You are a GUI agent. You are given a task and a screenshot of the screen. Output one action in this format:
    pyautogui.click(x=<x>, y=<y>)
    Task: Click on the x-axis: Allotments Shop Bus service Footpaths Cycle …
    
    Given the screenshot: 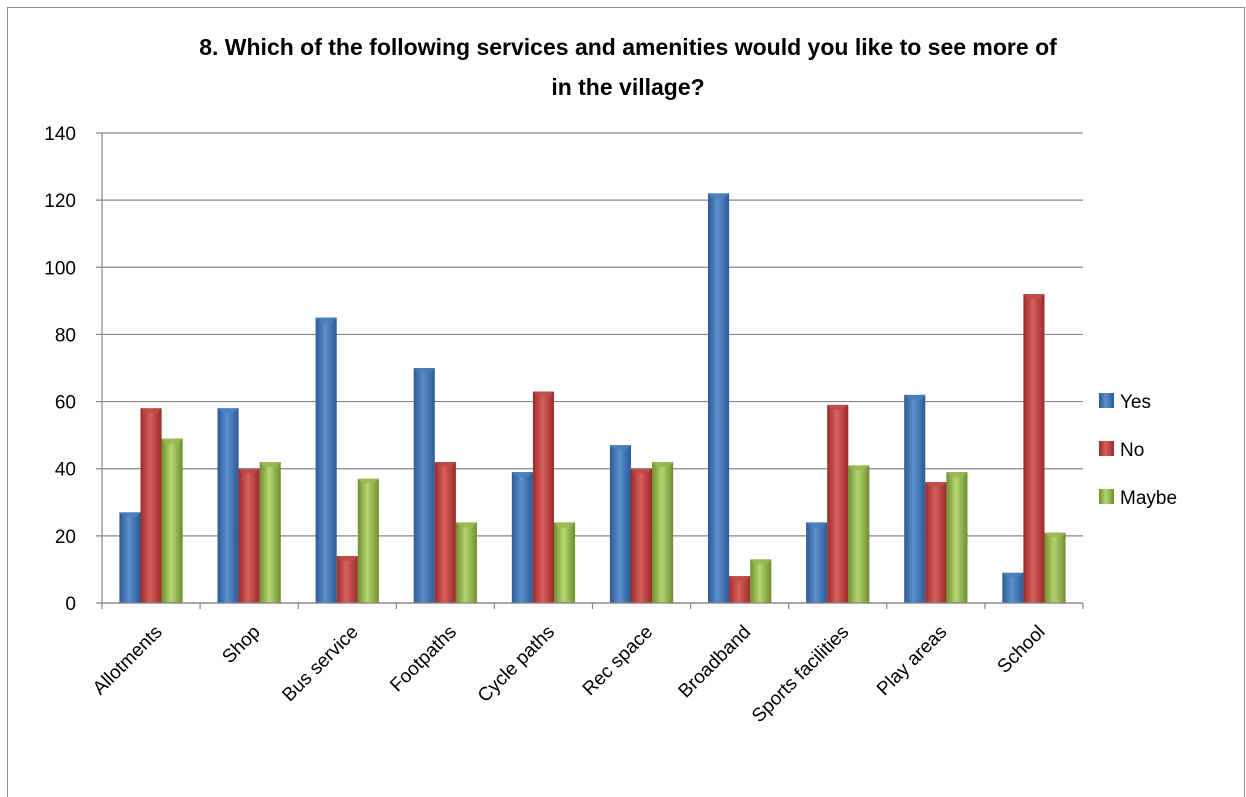 What is the action you would take?
    pyautogui.click(x=586, y=664)
    